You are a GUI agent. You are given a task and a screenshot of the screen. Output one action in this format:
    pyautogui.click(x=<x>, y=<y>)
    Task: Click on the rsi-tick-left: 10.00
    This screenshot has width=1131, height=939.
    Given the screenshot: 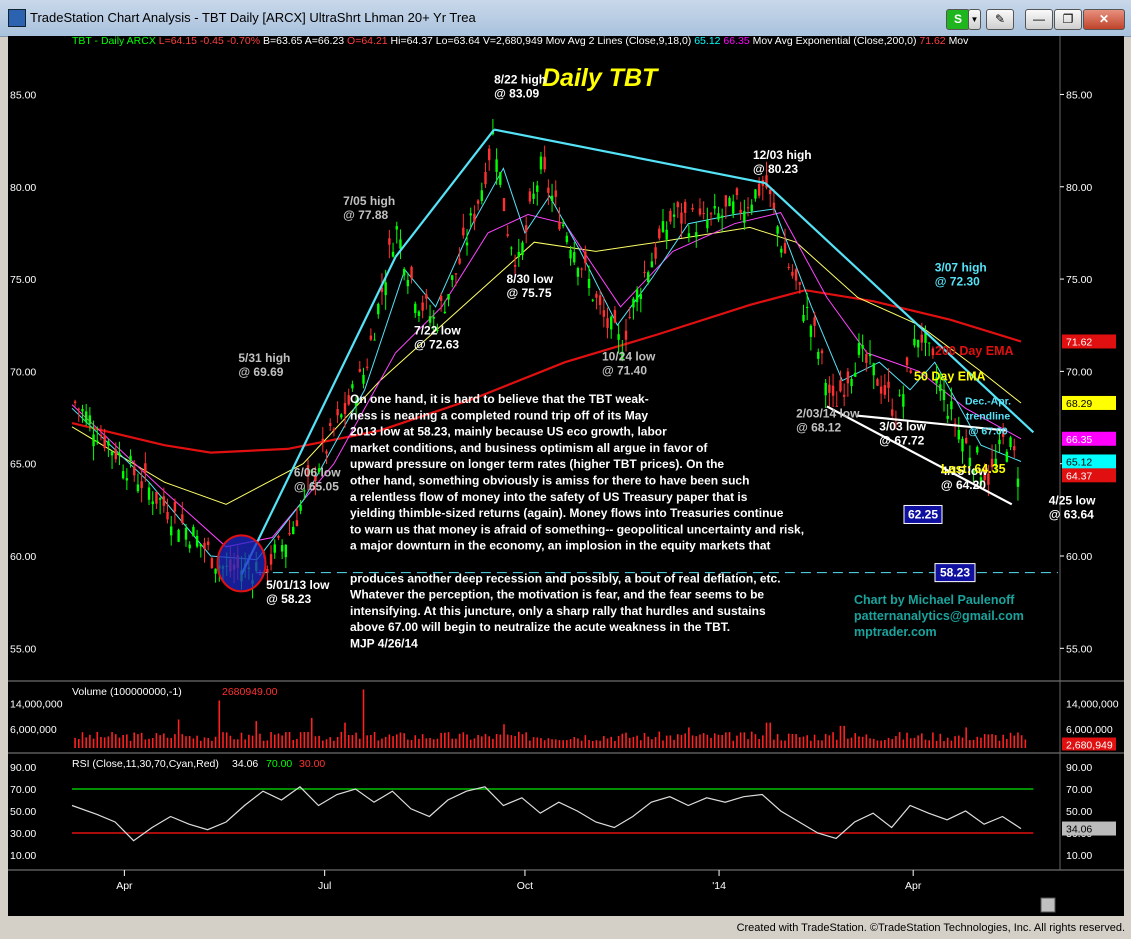 What is the action you would take?
    pyautogui.click(x=23, y=856)
    